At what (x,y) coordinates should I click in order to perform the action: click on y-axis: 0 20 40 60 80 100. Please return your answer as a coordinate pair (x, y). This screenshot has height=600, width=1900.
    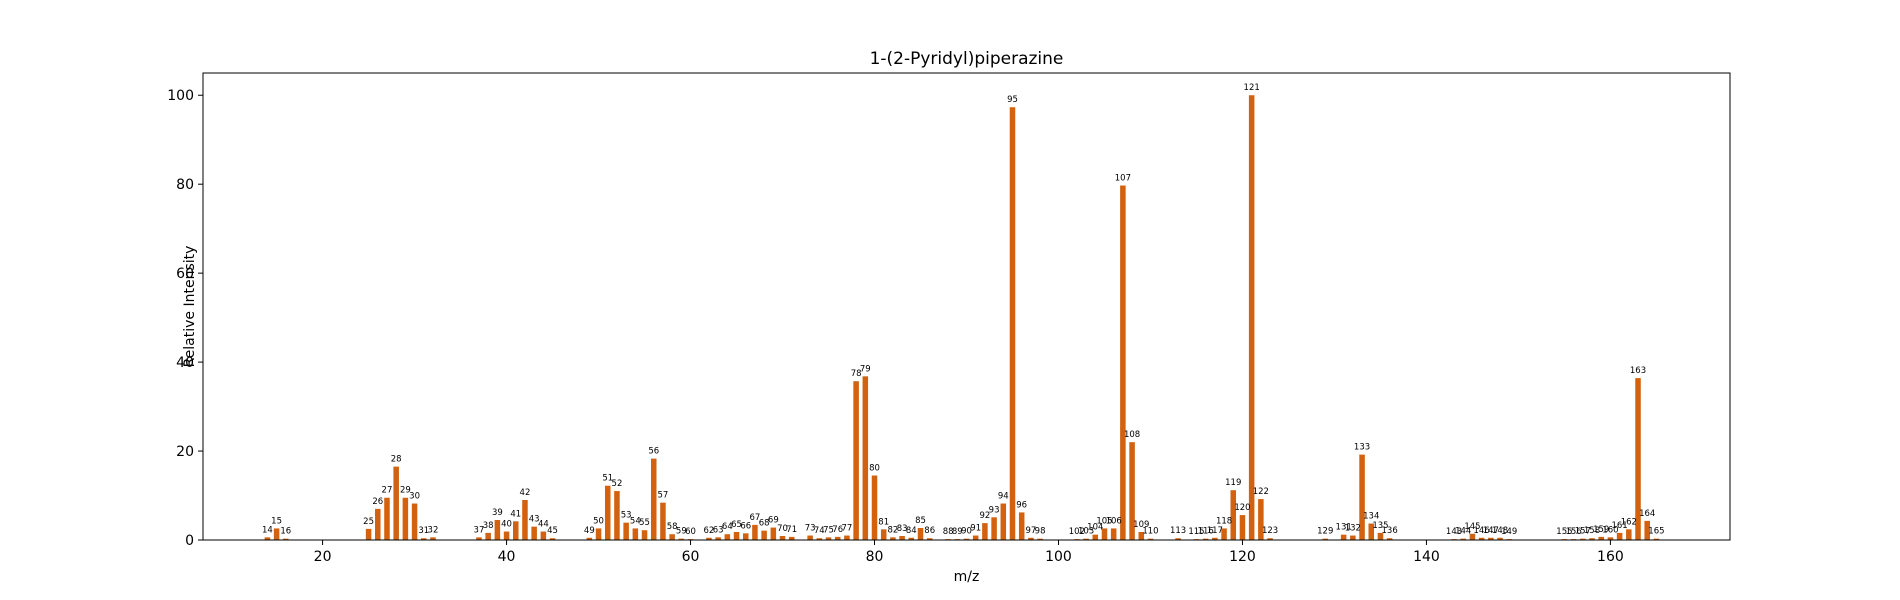
    Looking at the image, I should click on (185, 318).